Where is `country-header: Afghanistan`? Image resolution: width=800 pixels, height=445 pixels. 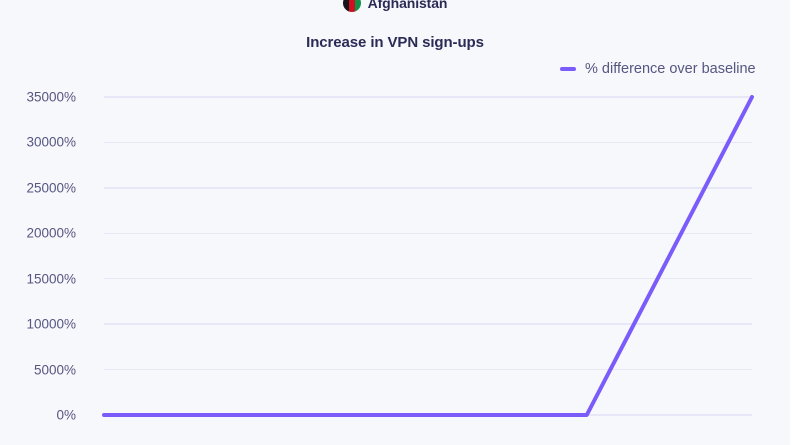
country-header: Afghanistan is located at coordinates (395, 7).